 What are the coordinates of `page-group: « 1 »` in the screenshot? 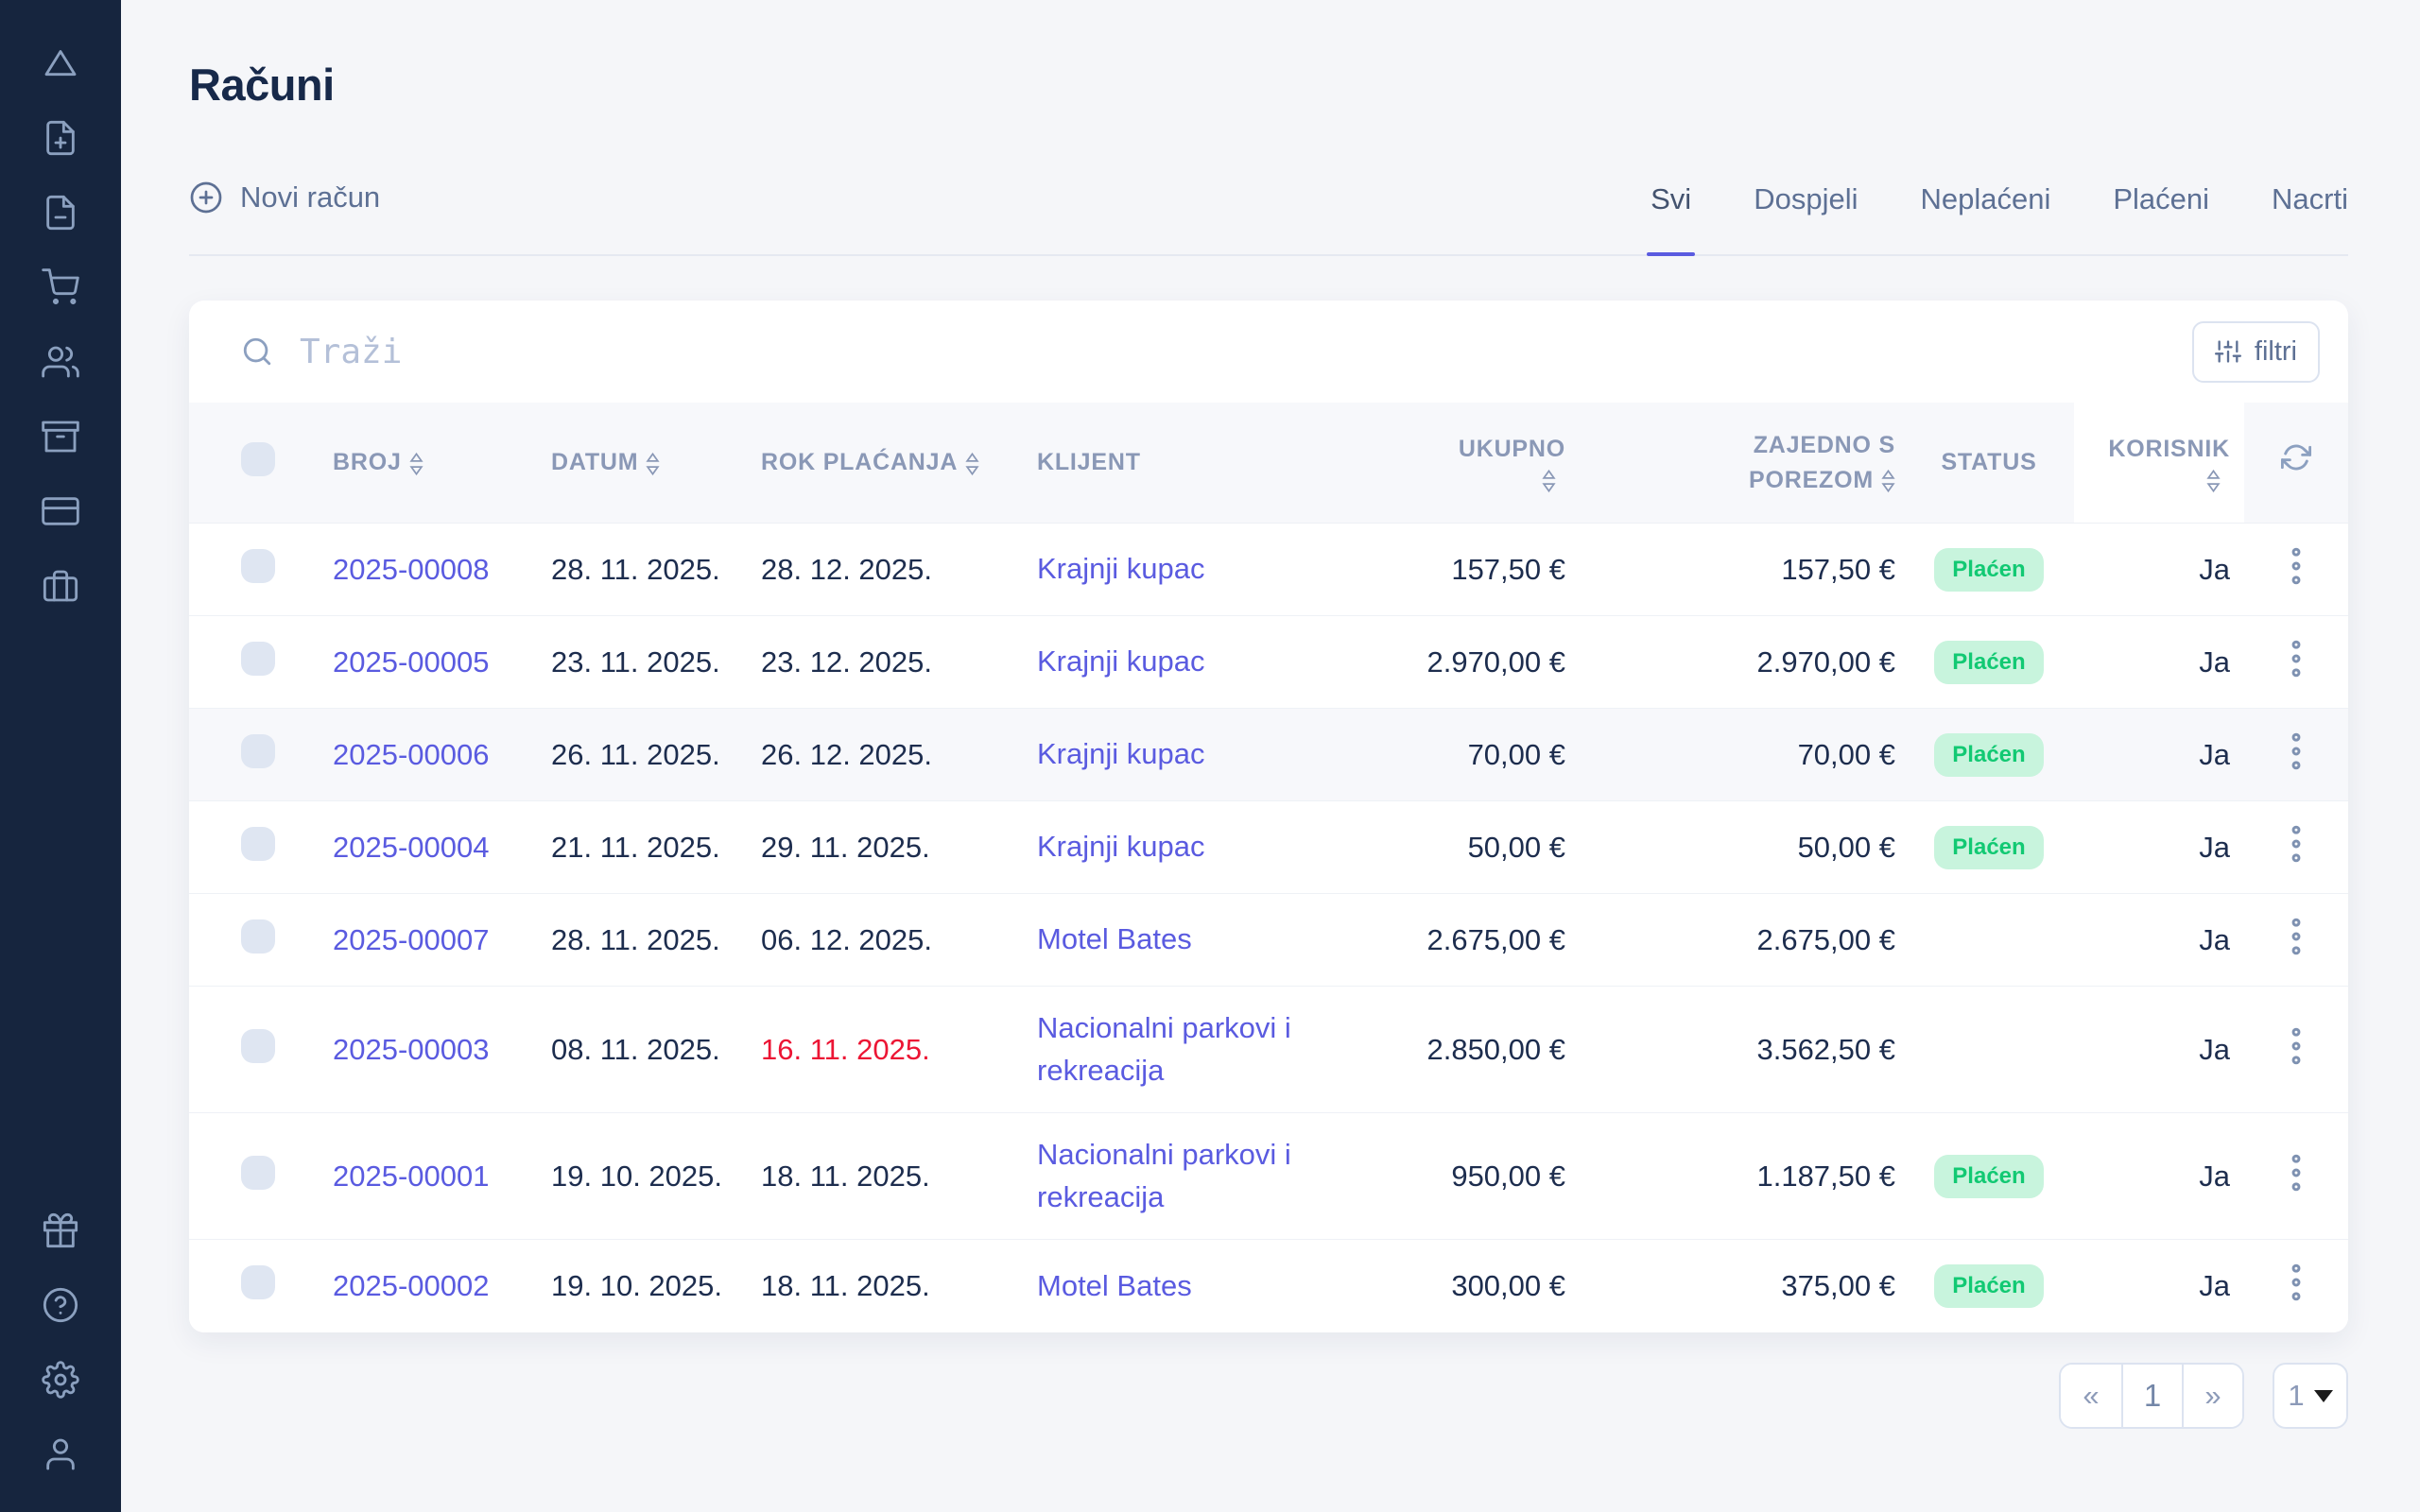 It's located at (2152, 1396).